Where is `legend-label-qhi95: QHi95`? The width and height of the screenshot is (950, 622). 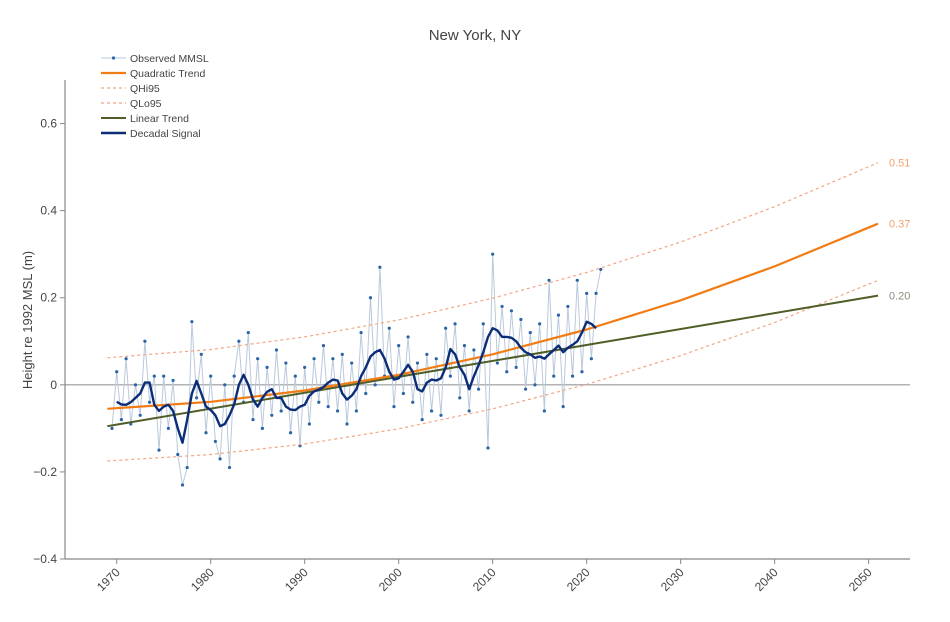 legend-label-qhi95: QHi95 is located at coordinates (145, 89).